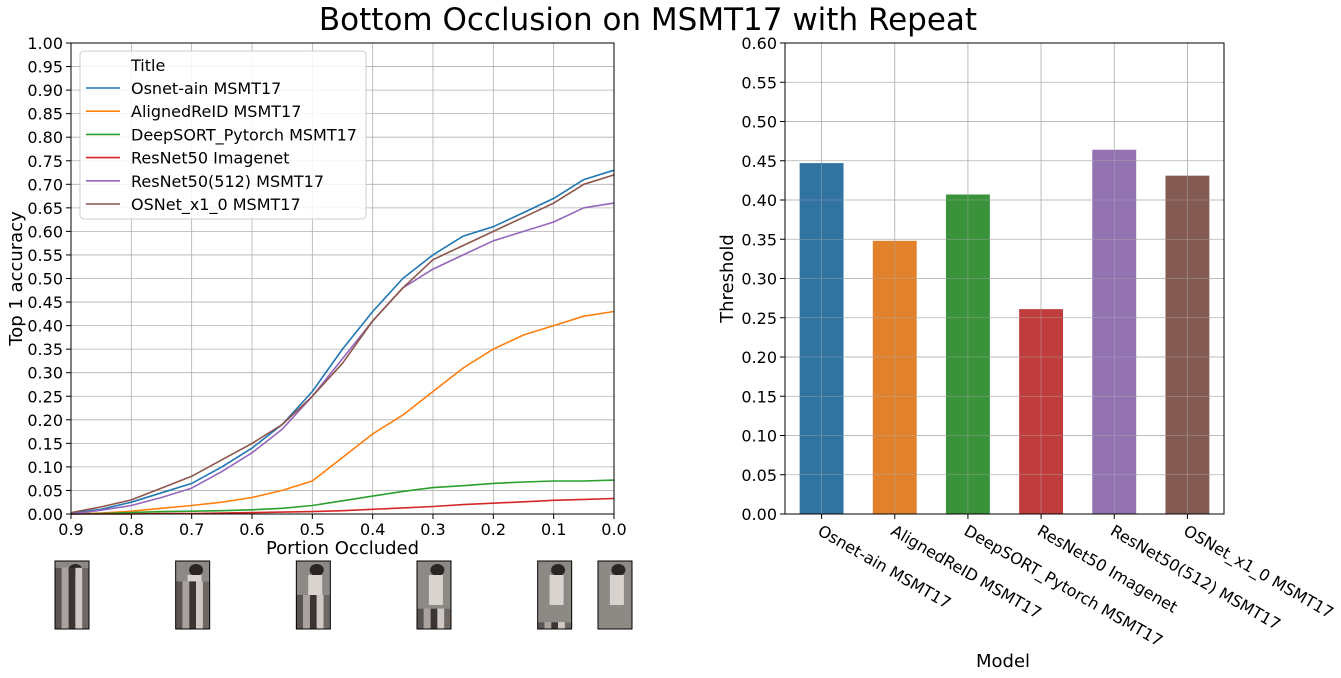 This screenshot has height=678, width=1341. What do you see at coordinates (342, 548) in the screenshot?
I see `line-chart-x-label: Portion Occluded` at bounding box center [342, 548].